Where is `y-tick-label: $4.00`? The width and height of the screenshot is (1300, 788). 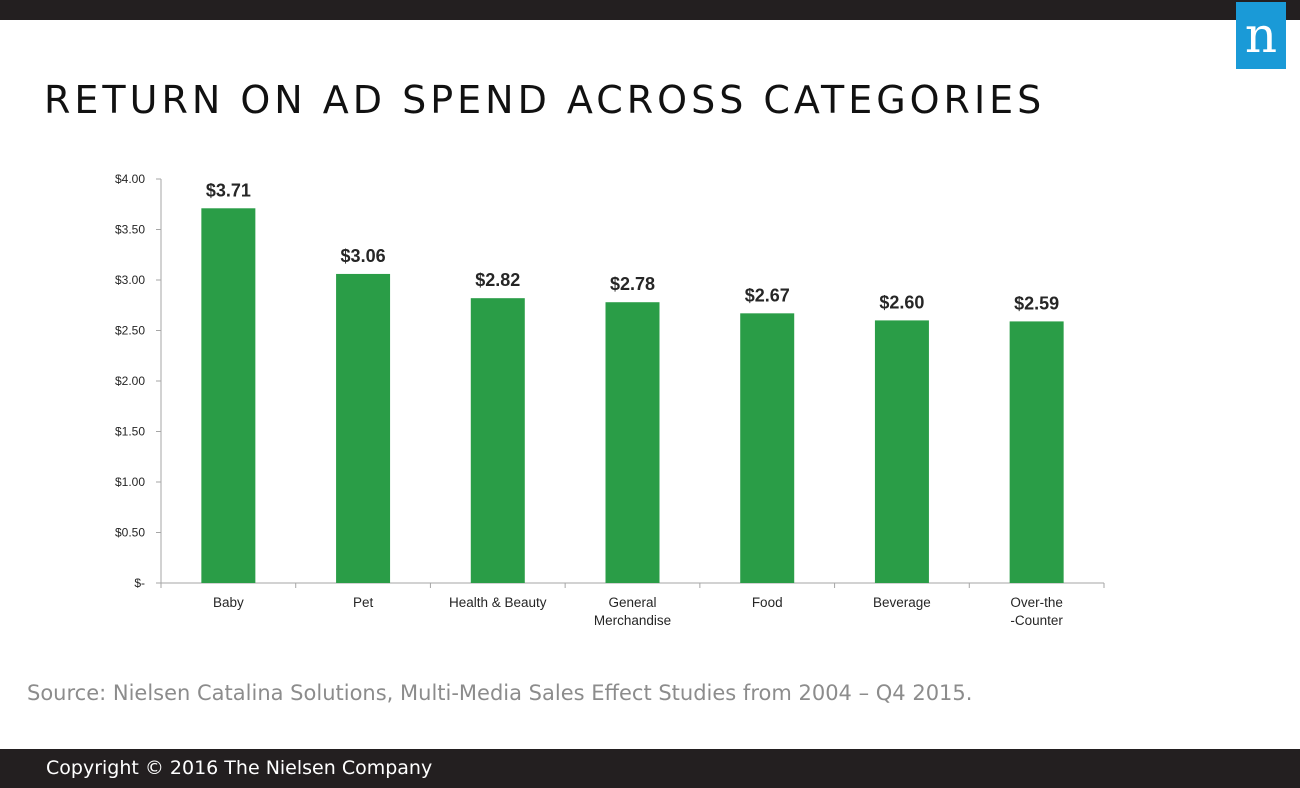
y-tick-label: $4.00 is located at coordinates (130, 179).